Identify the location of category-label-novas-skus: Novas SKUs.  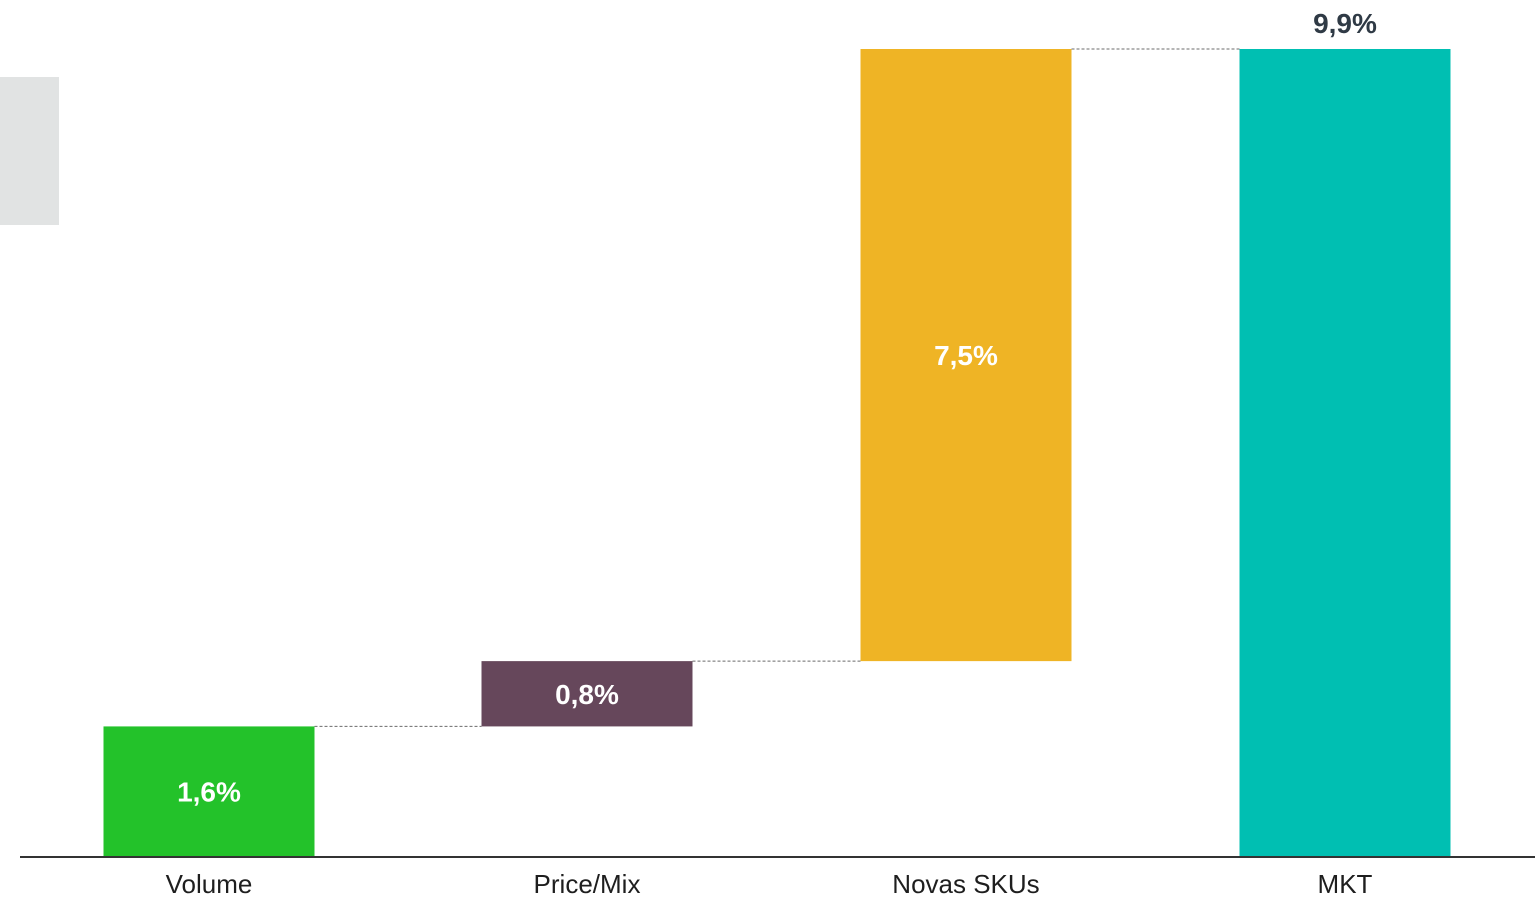
(965, 884).